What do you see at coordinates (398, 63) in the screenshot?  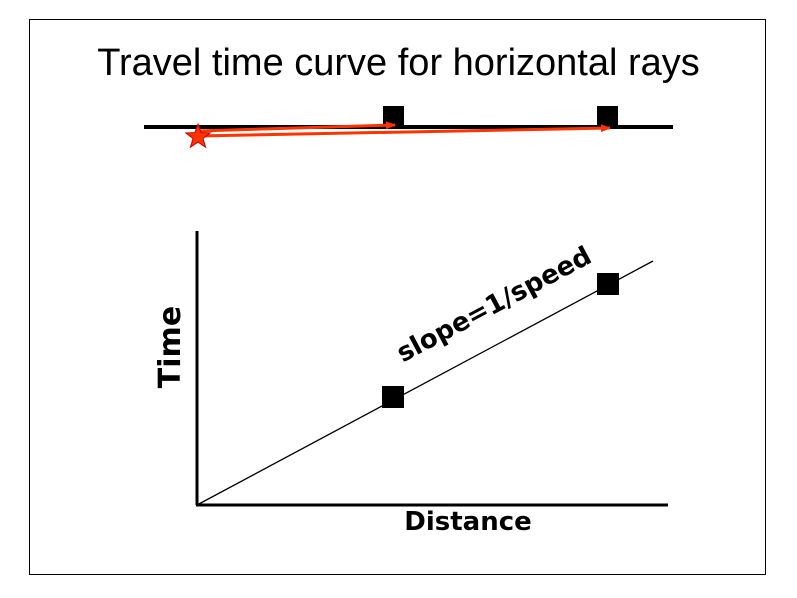 I see `slide-title: Travel time curve for horizontal rays` at bounding box center [398, 63].